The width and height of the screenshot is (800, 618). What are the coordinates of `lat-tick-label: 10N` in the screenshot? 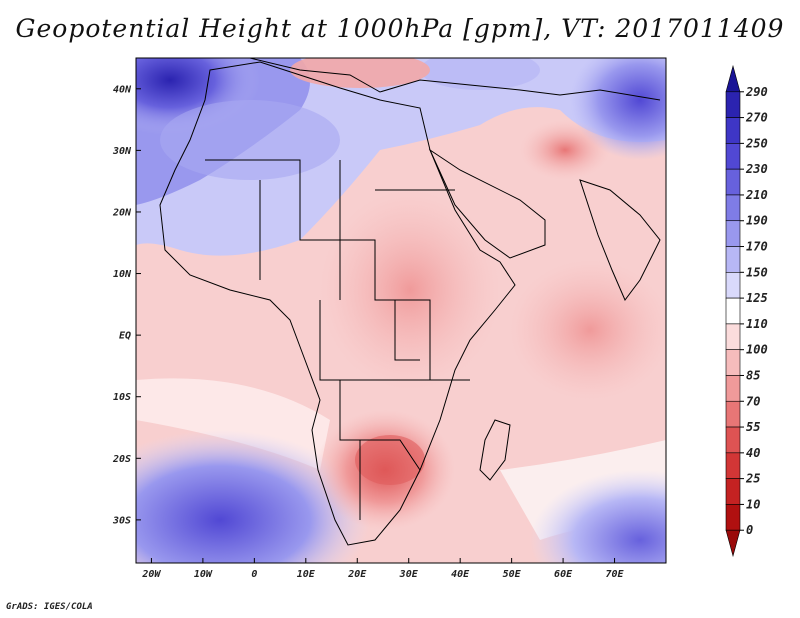 It's located at (122, 274).